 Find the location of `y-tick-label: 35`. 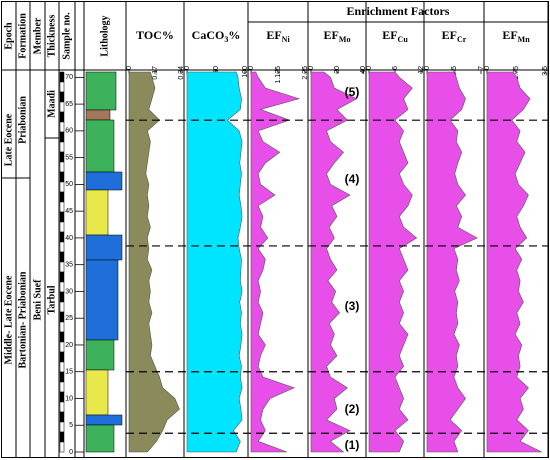

y-tick-label: 35 is located at coordinates (69, 265).